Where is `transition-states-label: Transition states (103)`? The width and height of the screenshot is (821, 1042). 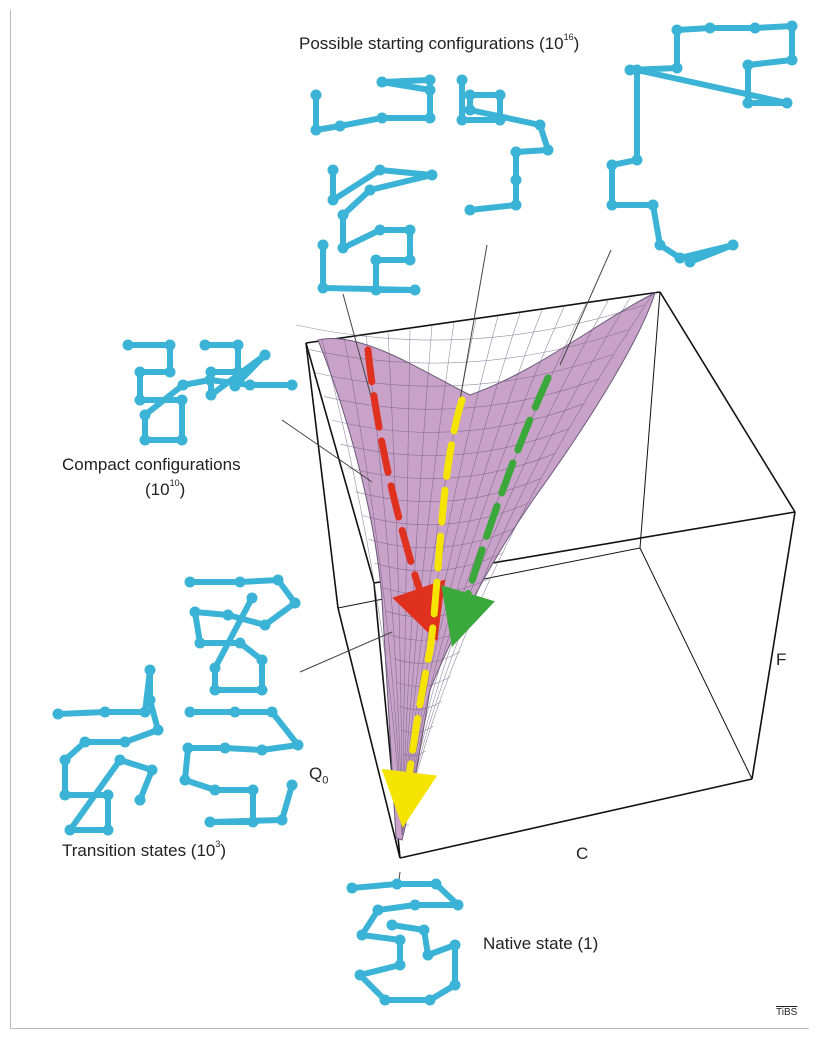 transition-states-label: Transition states (103) is located at coordinates (144, 849).